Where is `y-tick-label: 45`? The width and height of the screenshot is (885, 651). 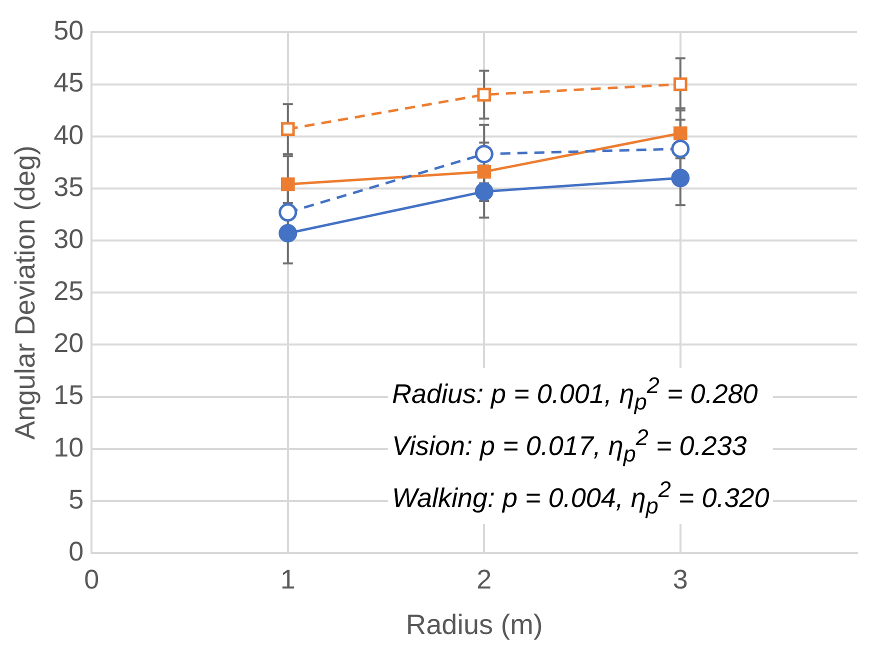
y-tick-label: 45 is located at coordinates (69, 83).